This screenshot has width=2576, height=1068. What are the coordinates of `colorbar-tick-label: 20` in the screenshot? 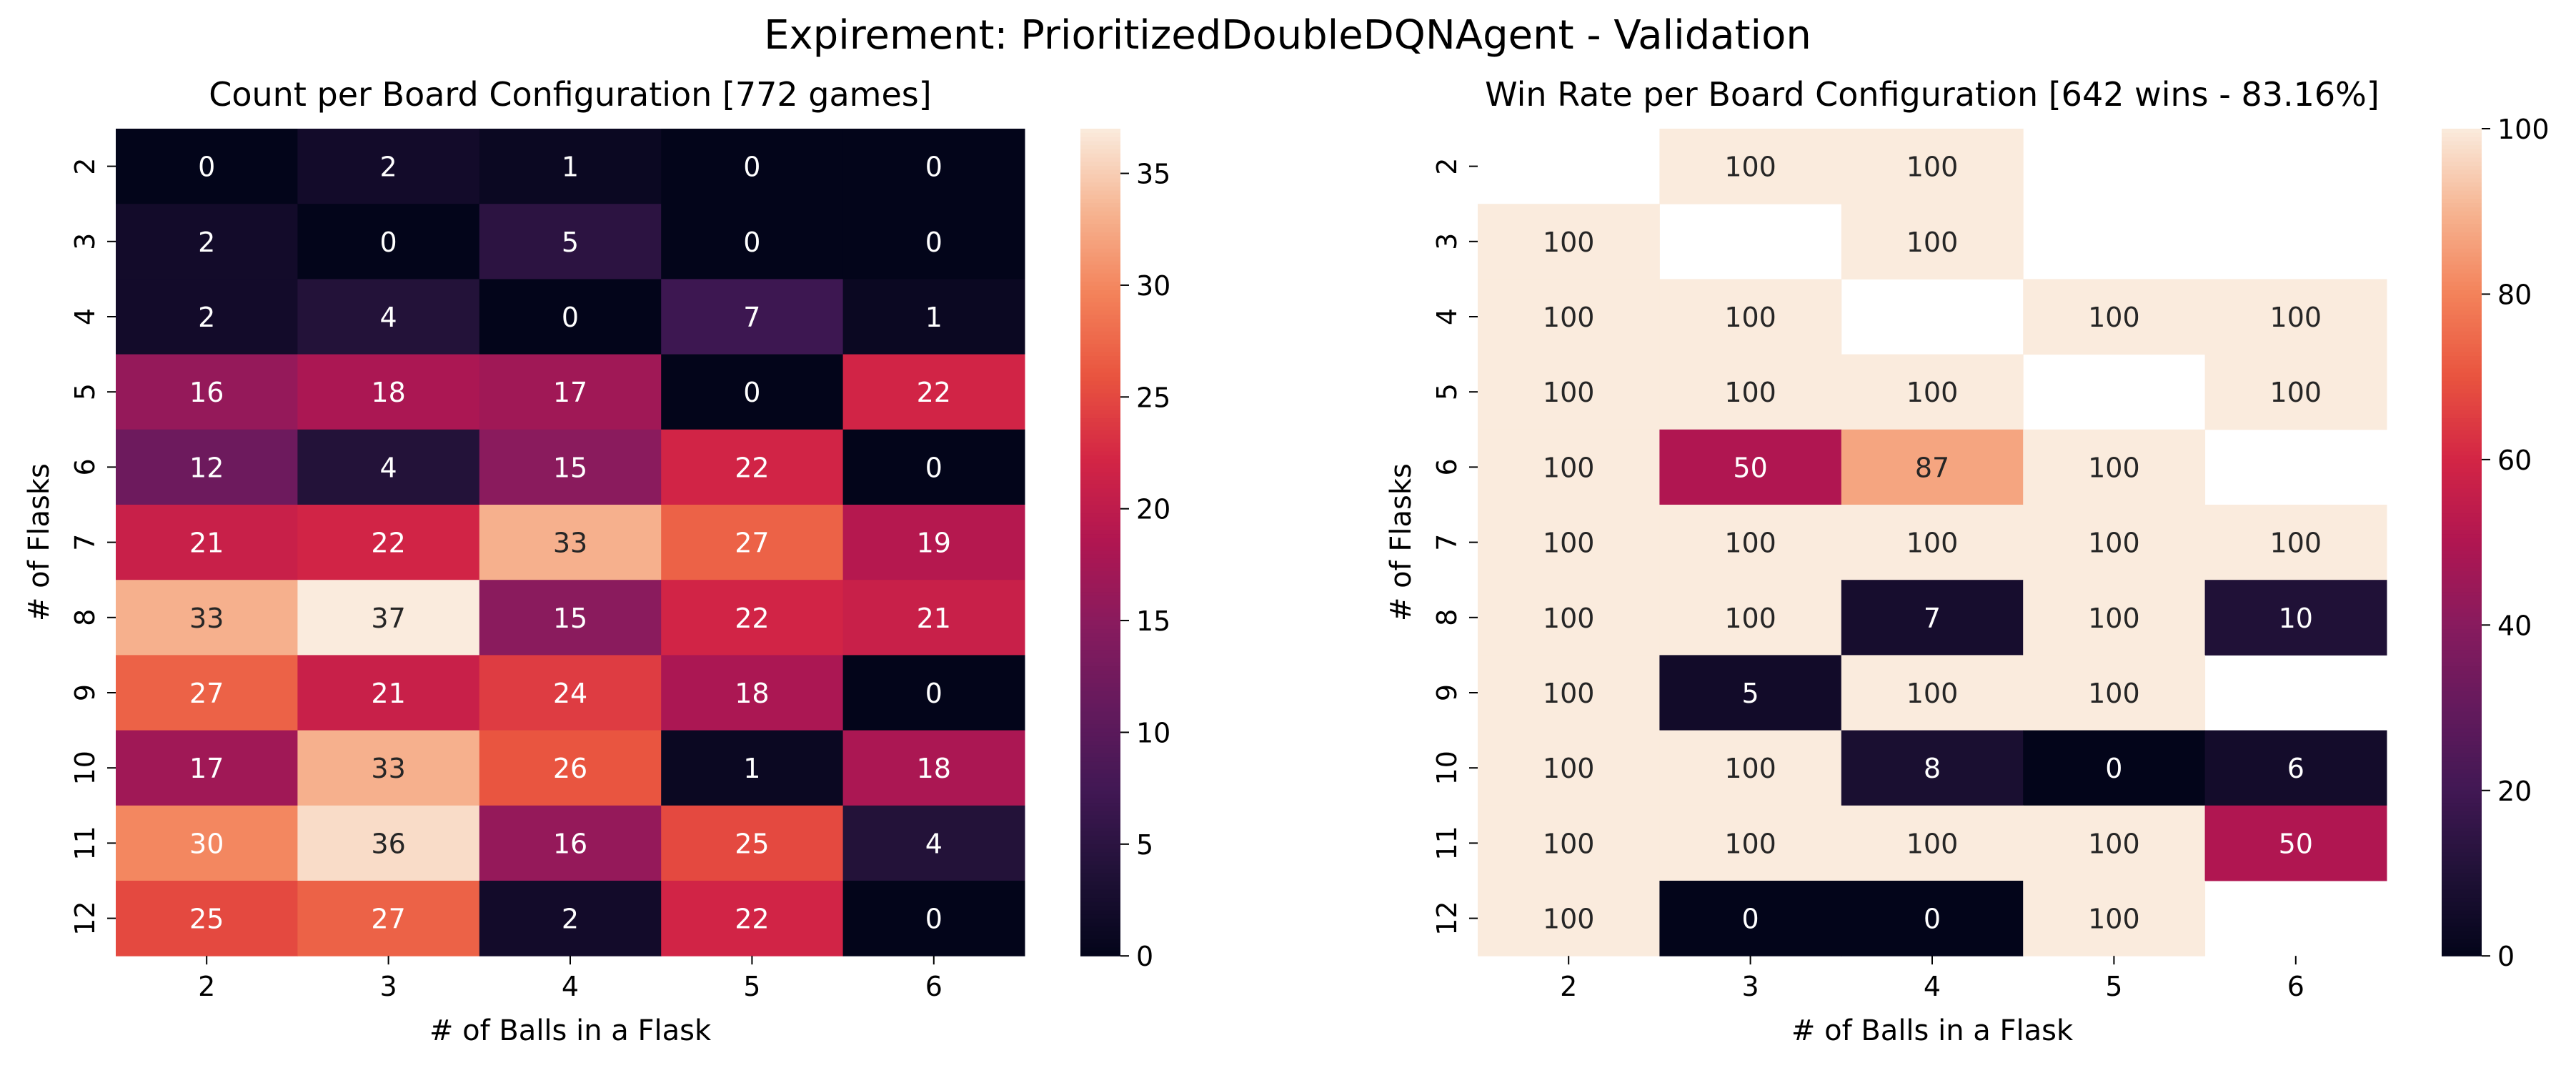 It's located at (1153, 509).